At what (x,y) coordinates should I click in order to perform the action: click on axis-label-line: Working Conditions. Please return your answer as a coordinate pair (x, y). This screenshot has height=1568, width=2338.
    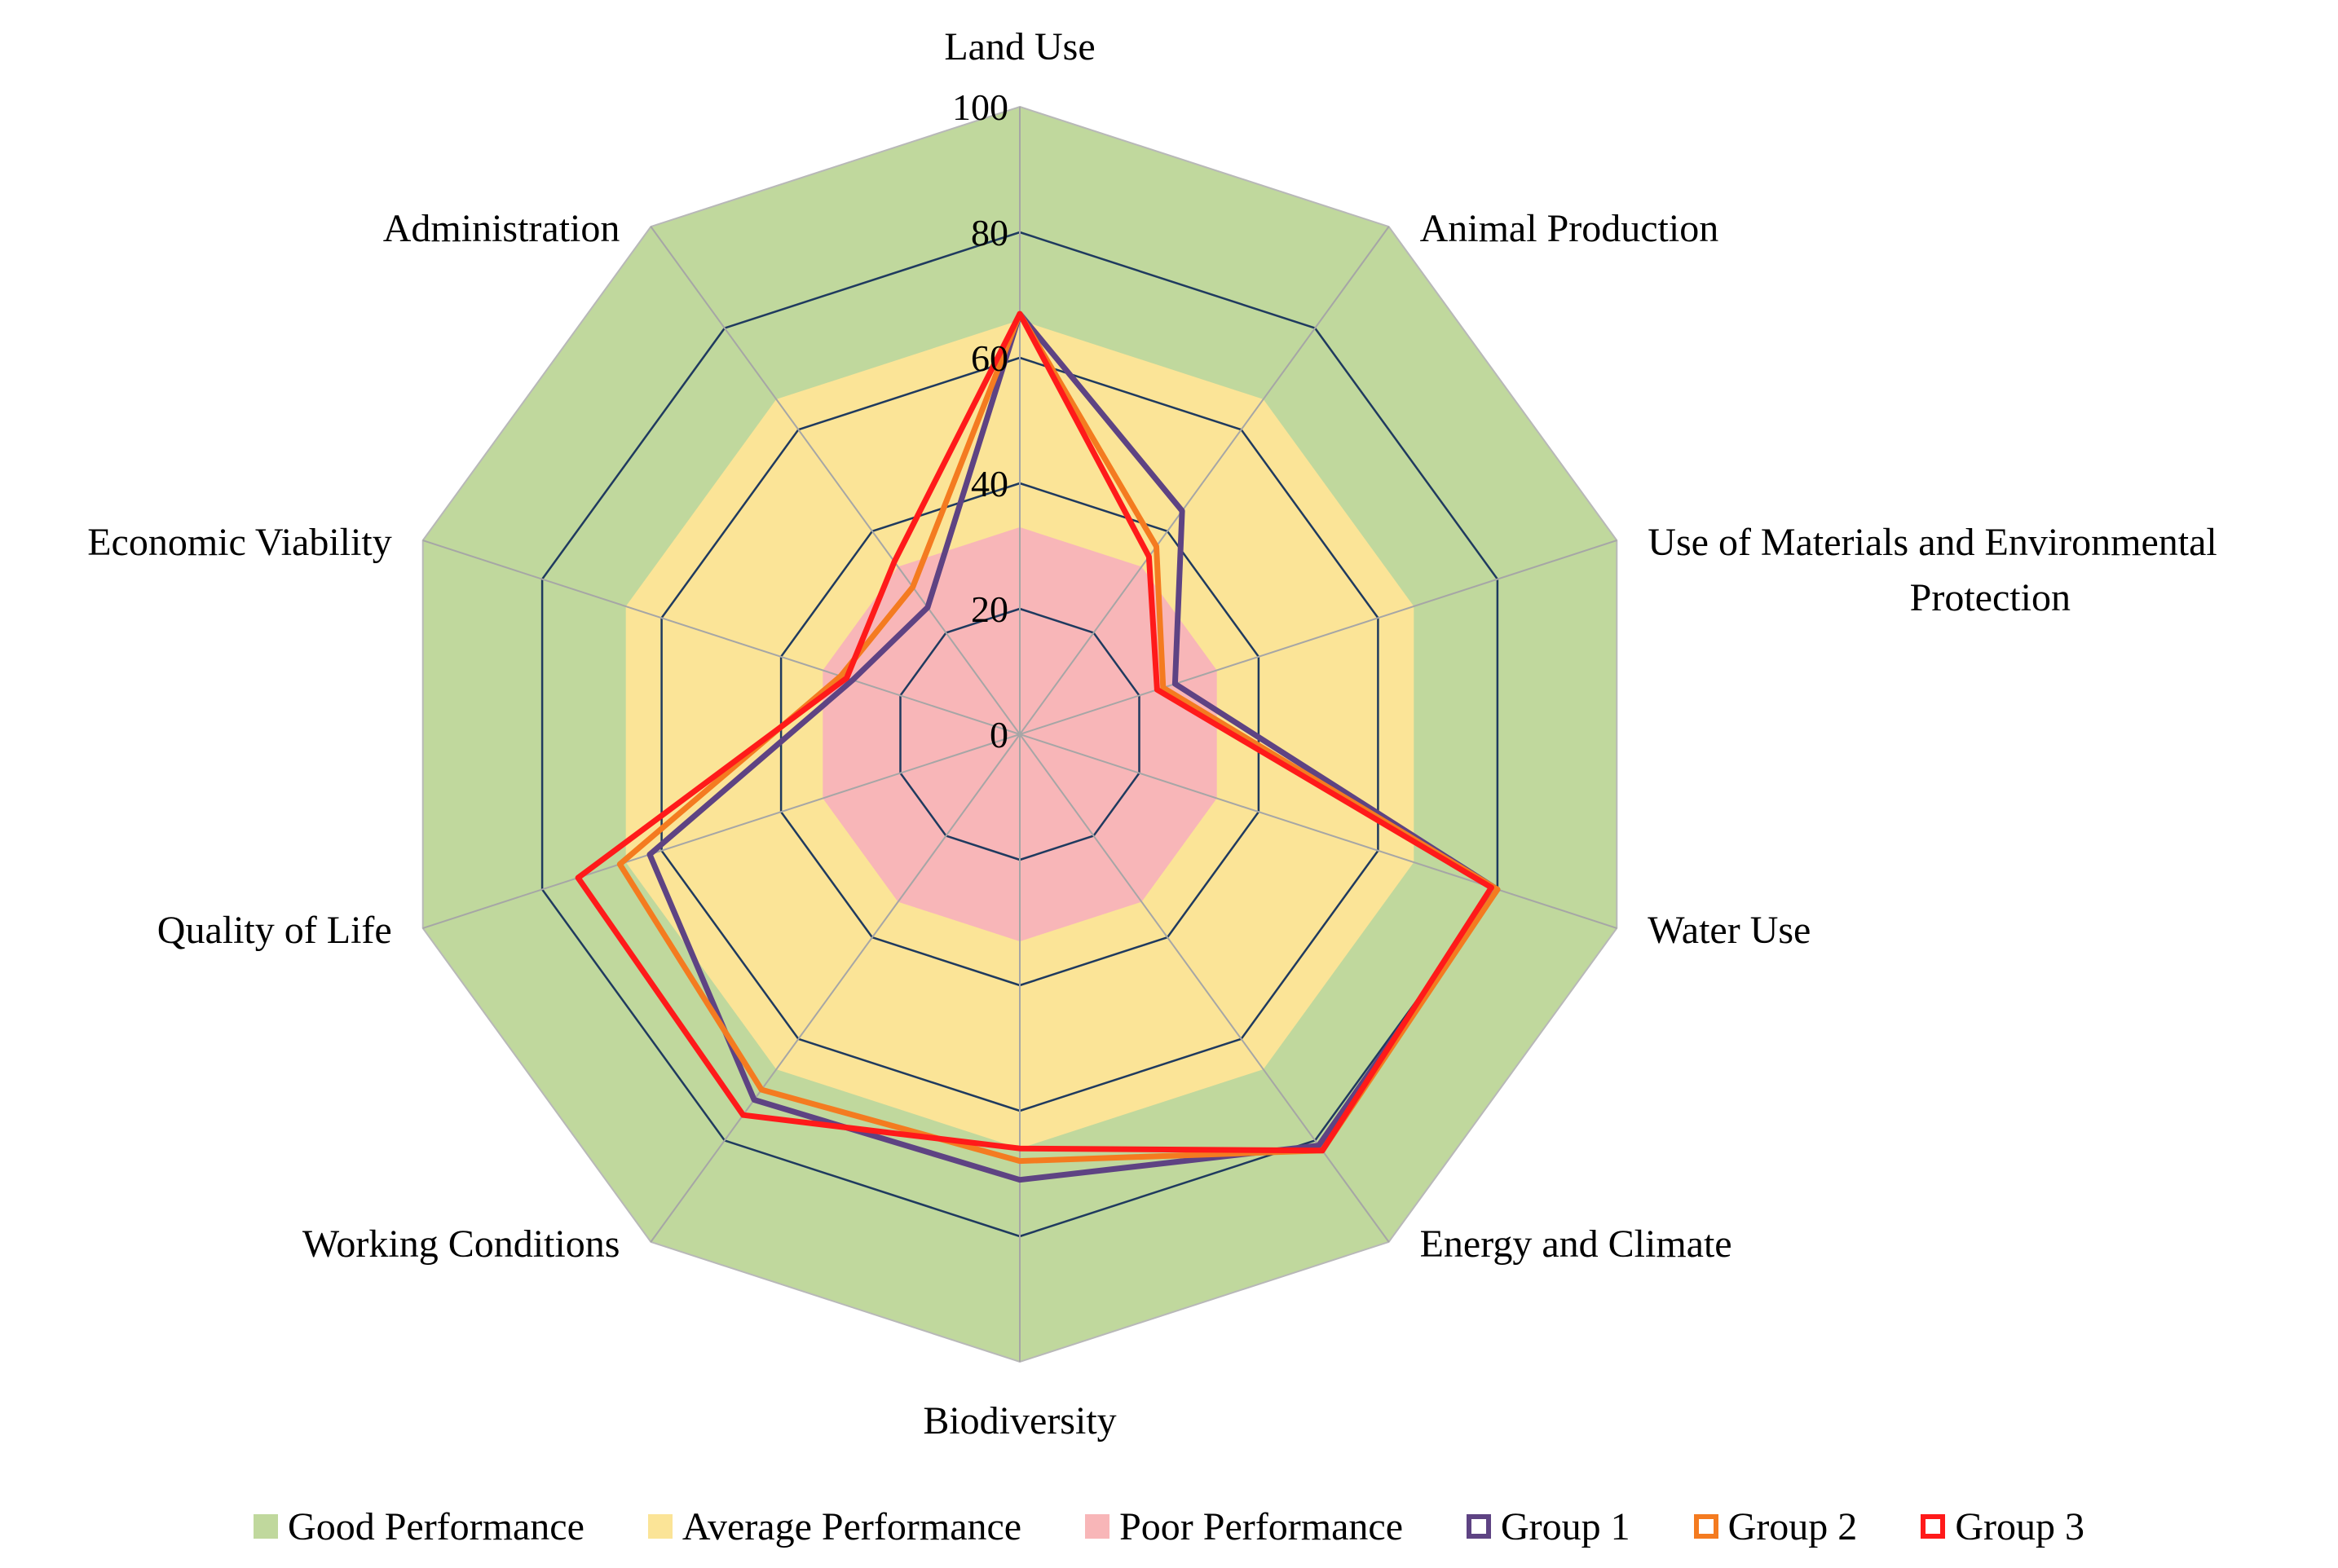
    Looking at the image, I should click on (461, 1244).